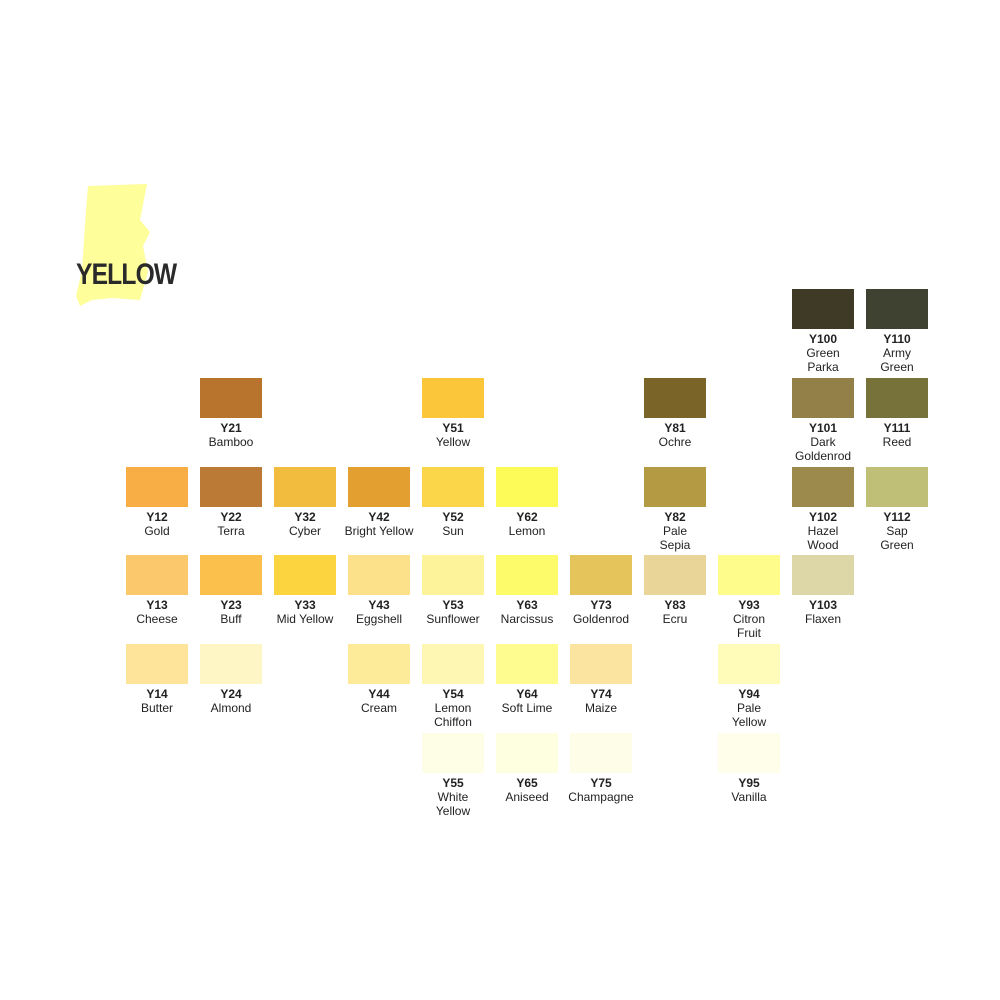 This screenshot has width=1000, height=1000. Describe the element at coordinates (897, 339) in the screenshot. I see `swatch-code: Y110` at that location.